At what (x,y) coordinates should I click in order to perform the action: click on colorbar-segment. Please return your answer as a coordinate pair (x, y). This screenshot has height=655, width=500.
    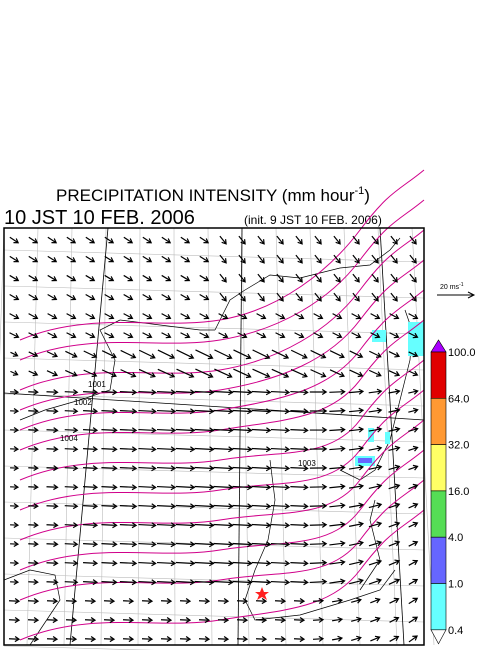
    Looking at the image, I should click on (438, 375).